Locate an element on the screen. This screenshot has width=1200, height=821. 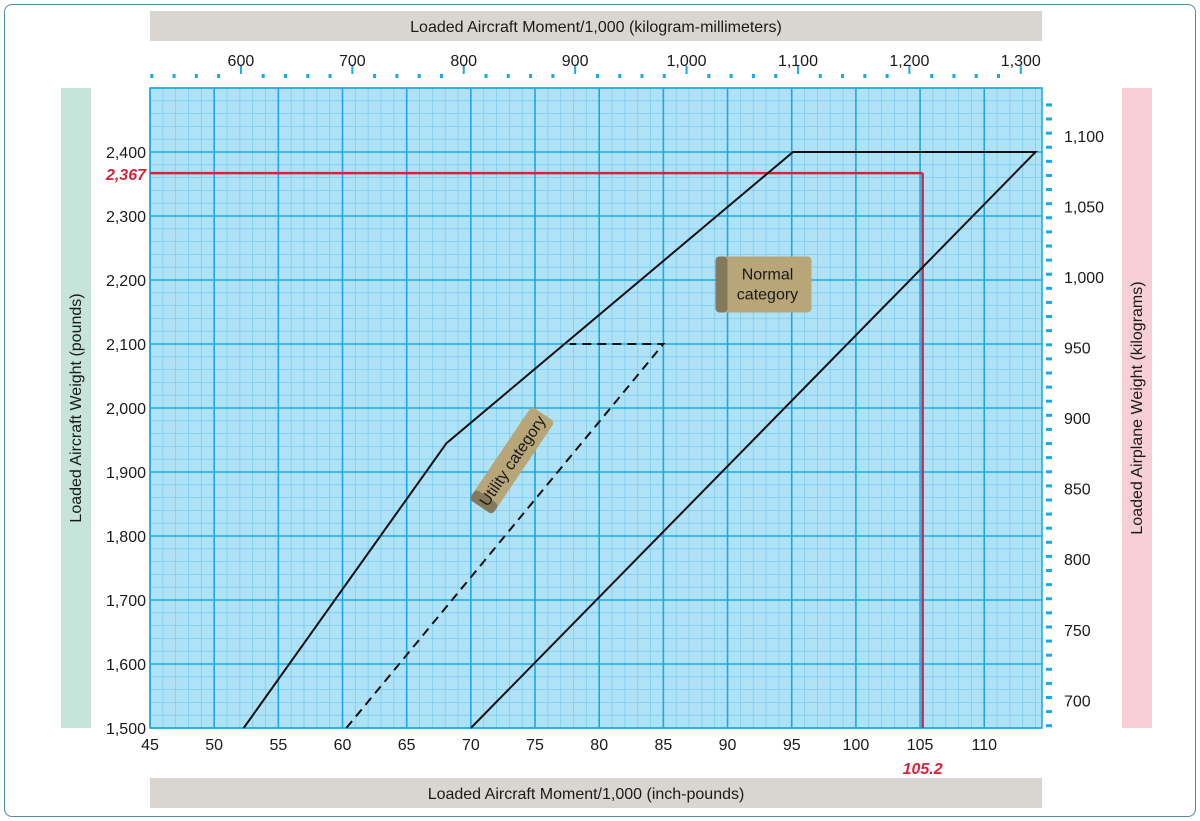
y-tick-label: 1,600 is located at coordinates (126, 665).